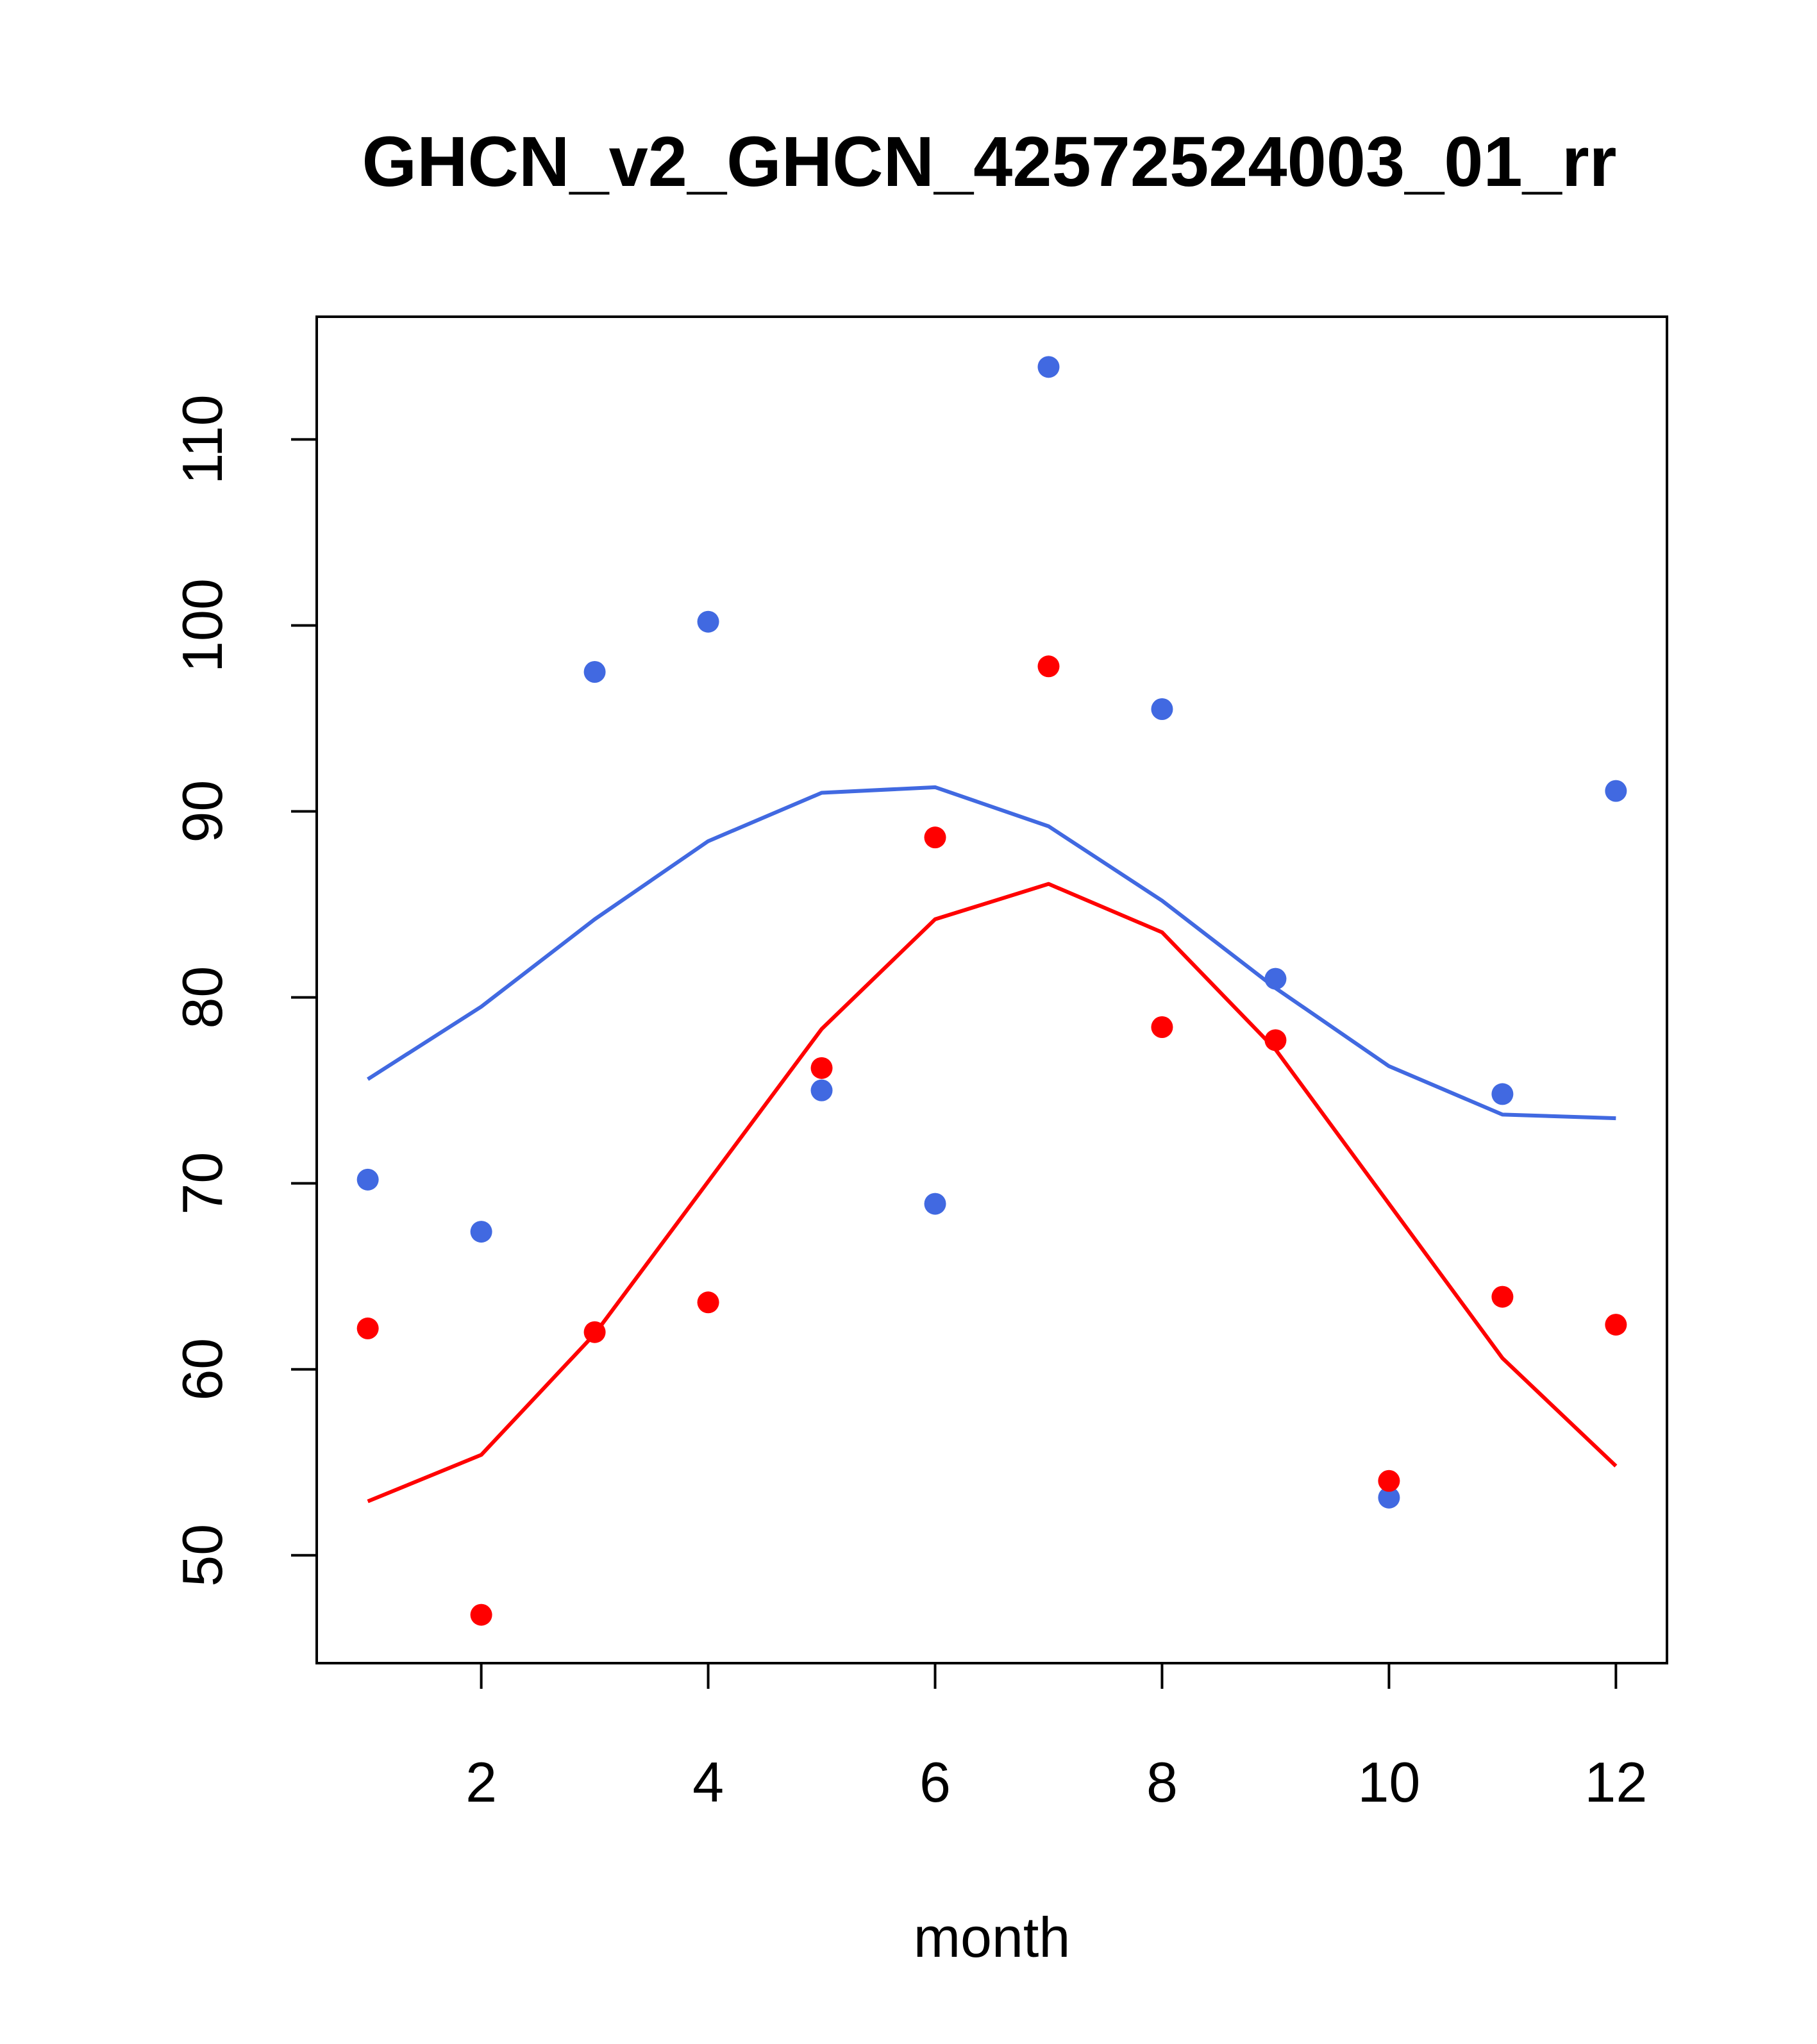 Image resolution: width=1817 pixels, height=2044 pixels. What do you see at coordinates (202, 625) in the screenshot?
I see `y-tick-label: 100` at bounding box center [202, 625].